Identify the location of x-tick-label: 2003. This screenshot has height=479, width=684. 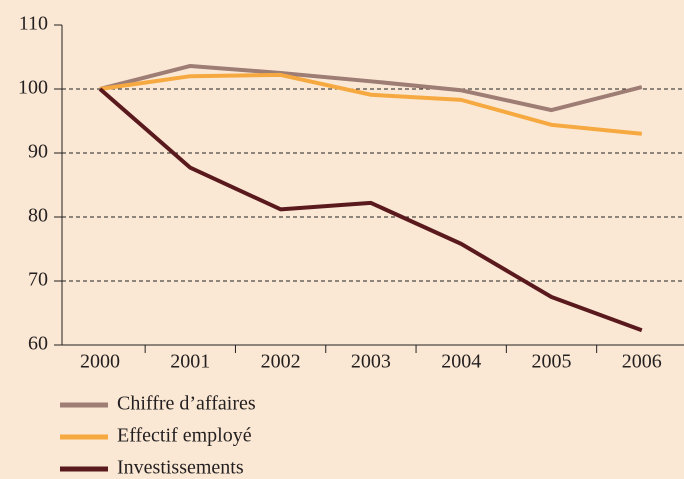
(371, 362).